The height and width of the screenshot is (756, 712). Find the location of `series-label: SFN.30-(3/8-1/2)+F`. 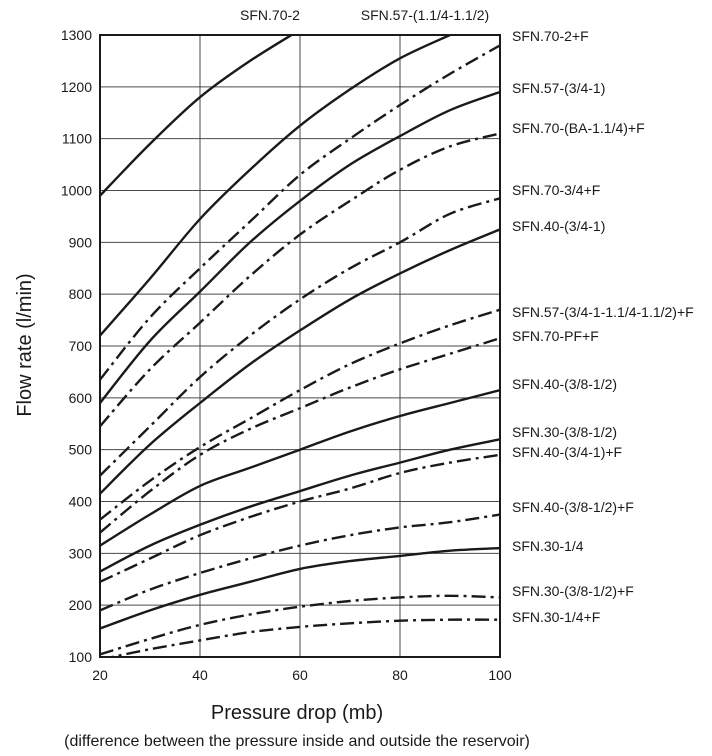

series-label: SFN.30-(3/8-1/2)+F is located at coordinates (573, 591).